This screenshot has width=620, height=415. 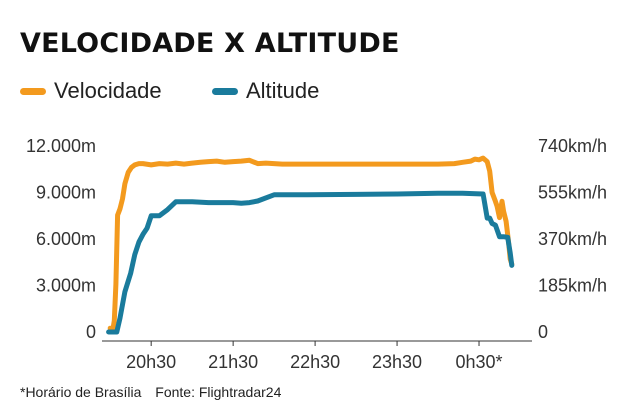 What do you see at coordinates (572, 193) in the screenshot?
I see `right-tick-label: 555km/h` at bounding box center [572, 193].